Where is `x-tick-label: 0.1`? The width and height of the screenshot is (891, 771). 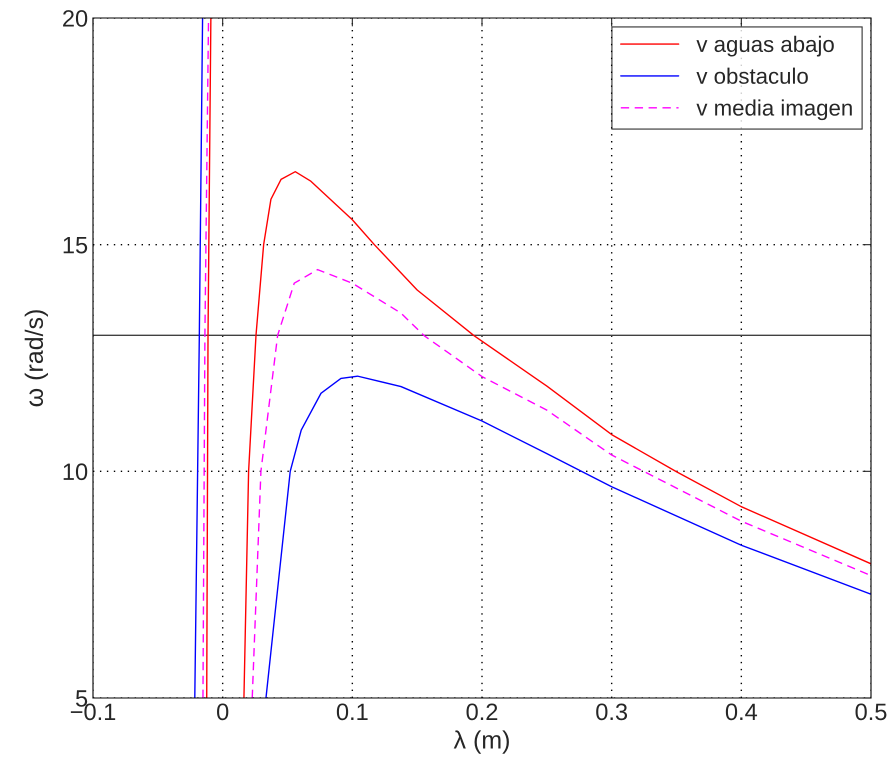
x-tick-label: 0.1 is located at coordinates (352, 711).